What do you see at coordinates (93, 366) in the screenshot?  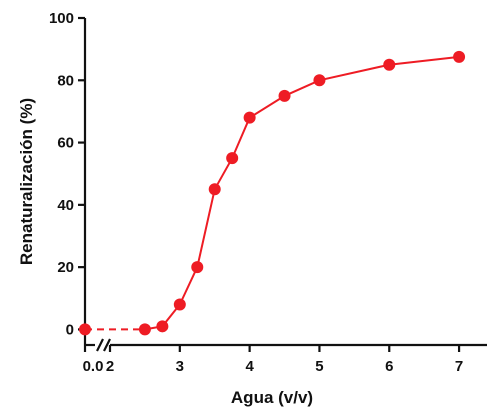 I see `x-tick-label: 0.0` at bounding box center [93, 366].